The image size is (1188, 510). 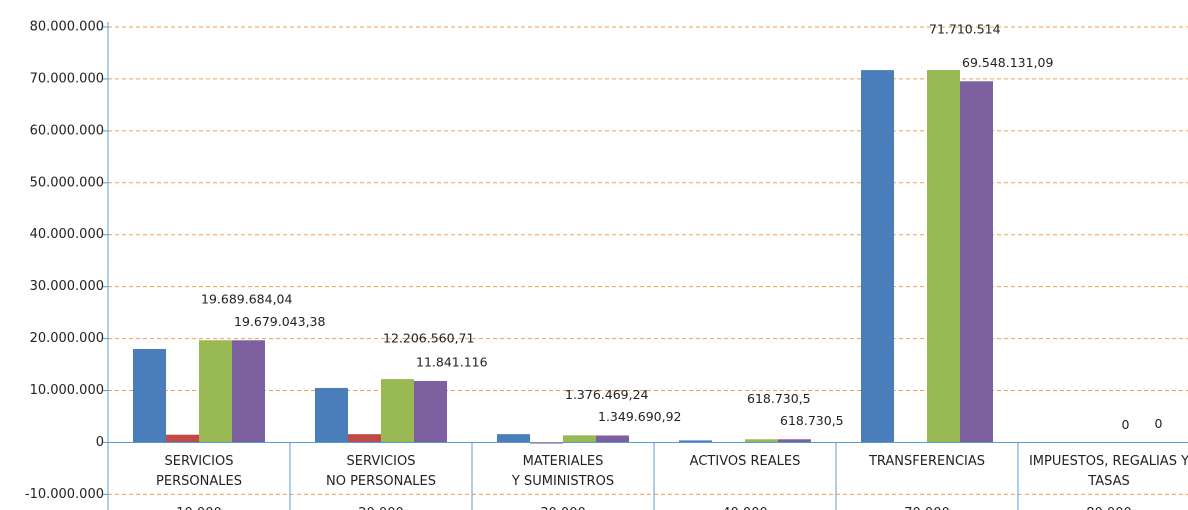 What do you see at coordinates (67, 234) in the screenshot?
I see `y-tick-label: 40.000.000` at bounding box center [67, 234].